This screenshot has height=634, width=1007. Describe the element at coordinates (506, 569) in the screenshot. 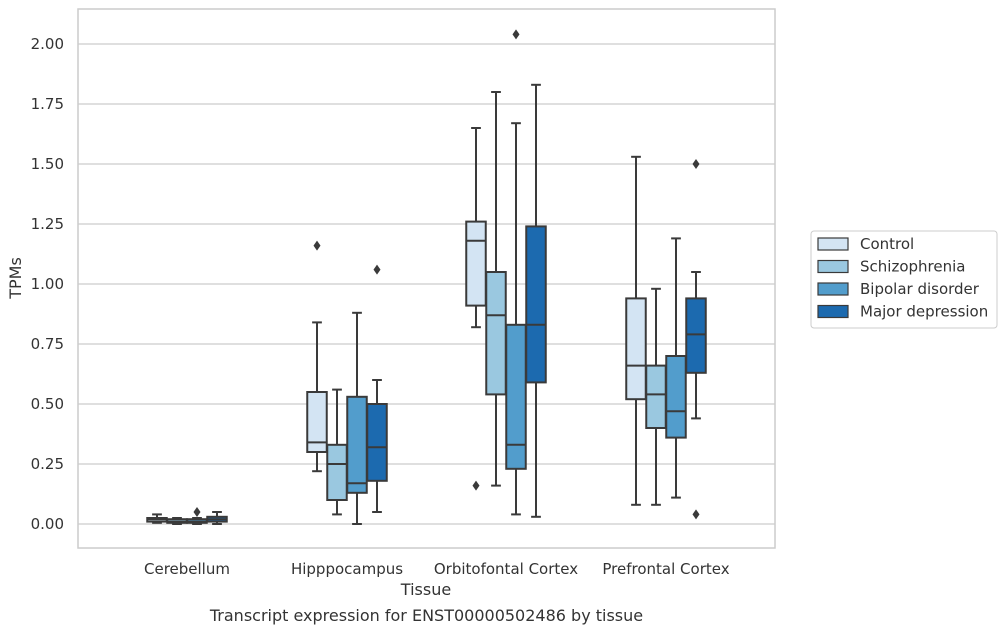

I see `x-tick-label: Orbitofontal Cortex` at that location.